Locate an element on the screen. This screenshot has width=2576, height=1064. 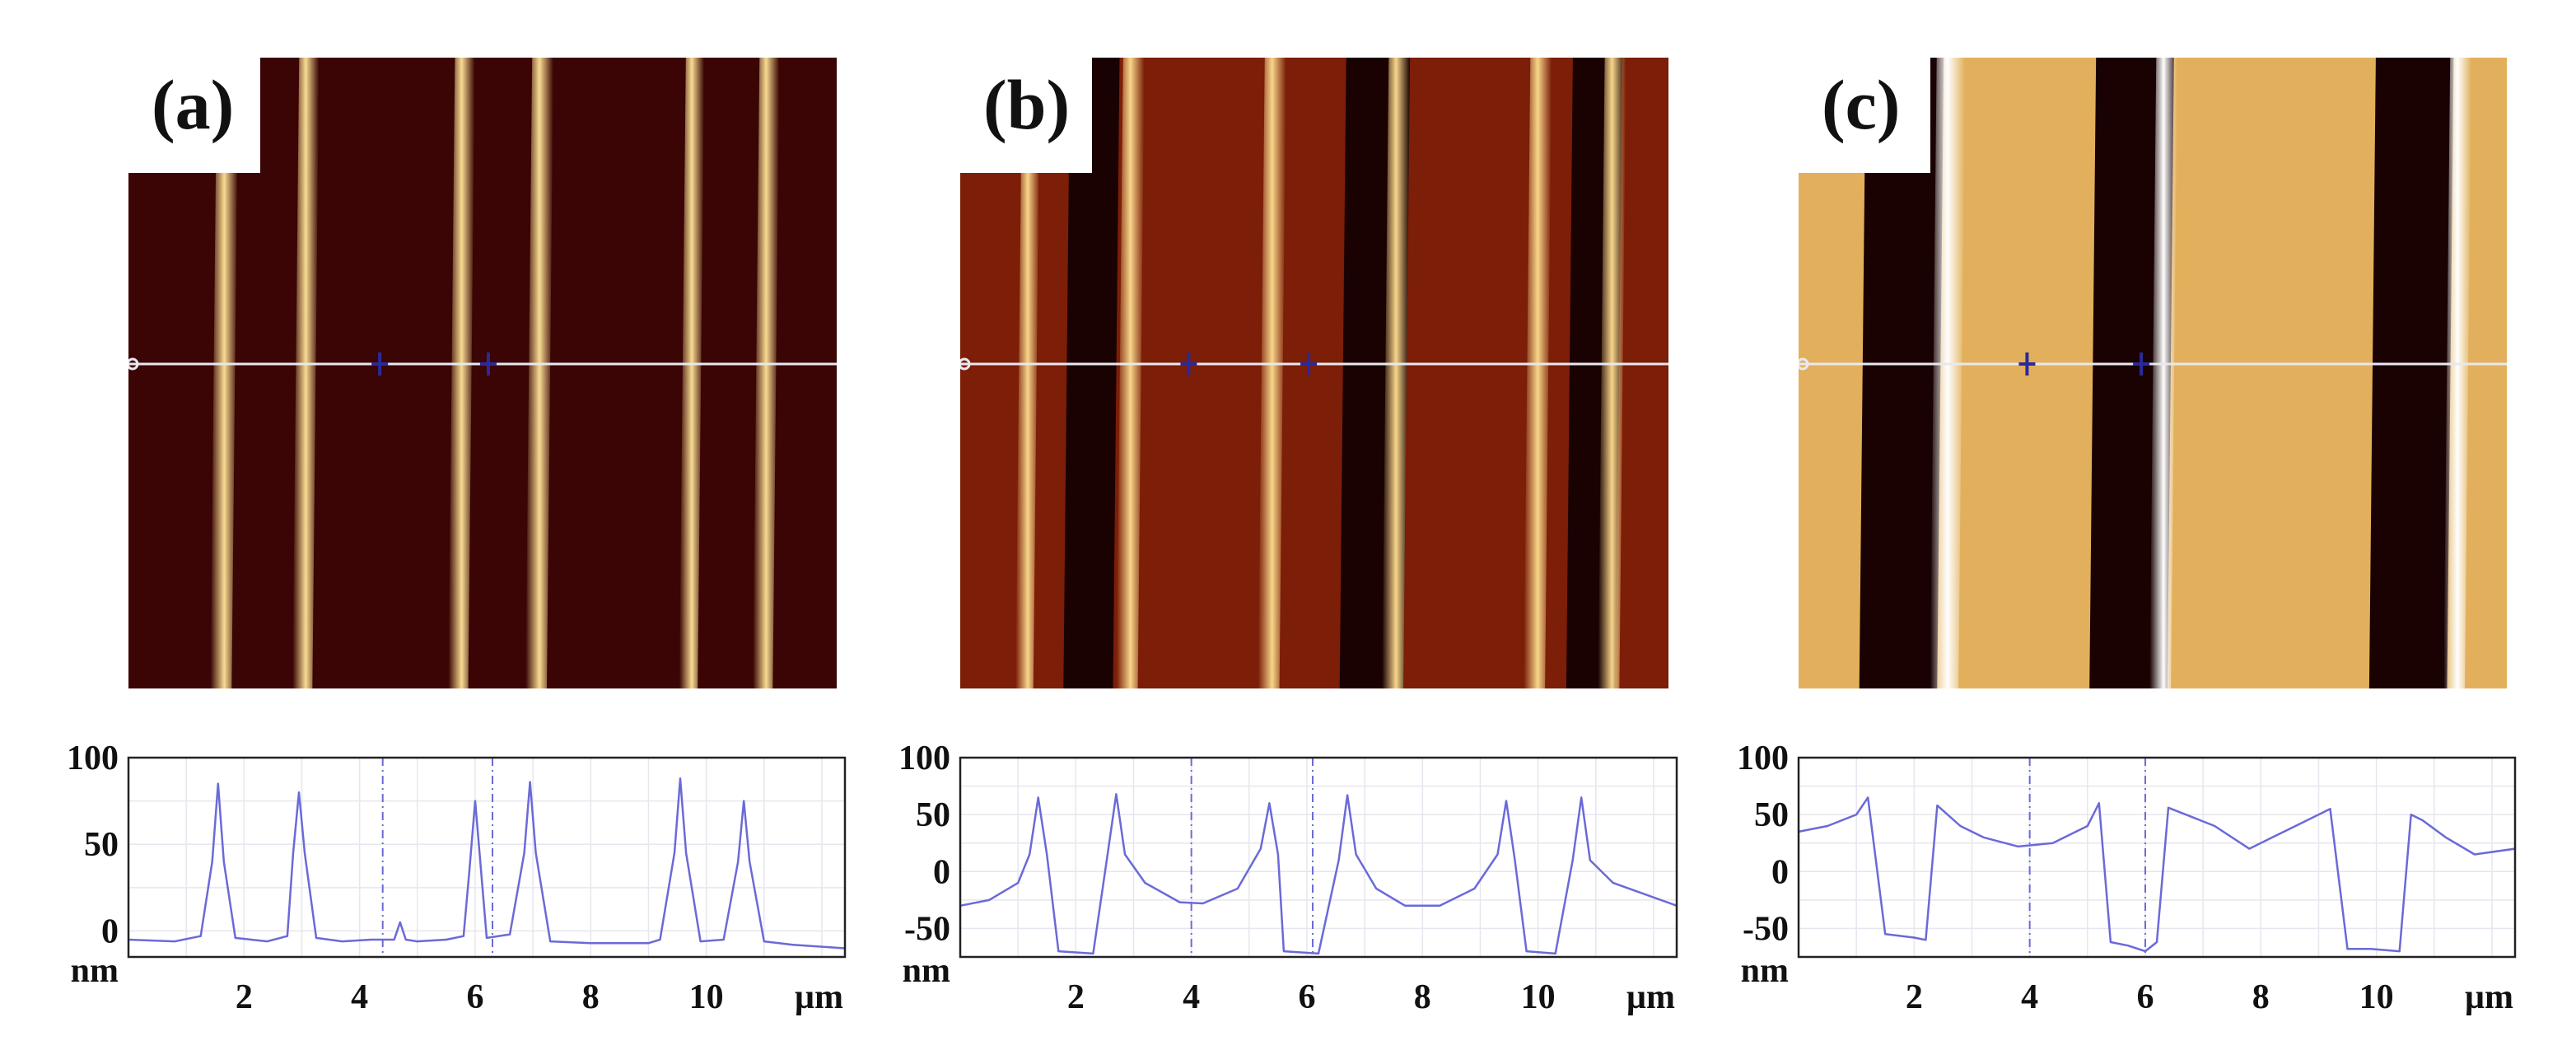
panel-label-box-c: (c) is located at coordinates (1864, 115).